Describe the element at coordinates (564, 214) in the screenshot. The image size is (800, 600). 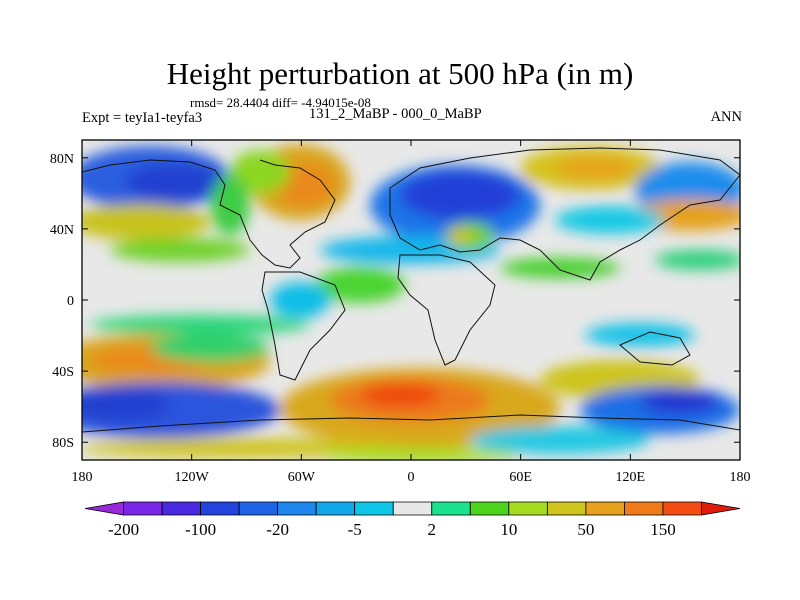
I see `eurasia-outline` at that location.